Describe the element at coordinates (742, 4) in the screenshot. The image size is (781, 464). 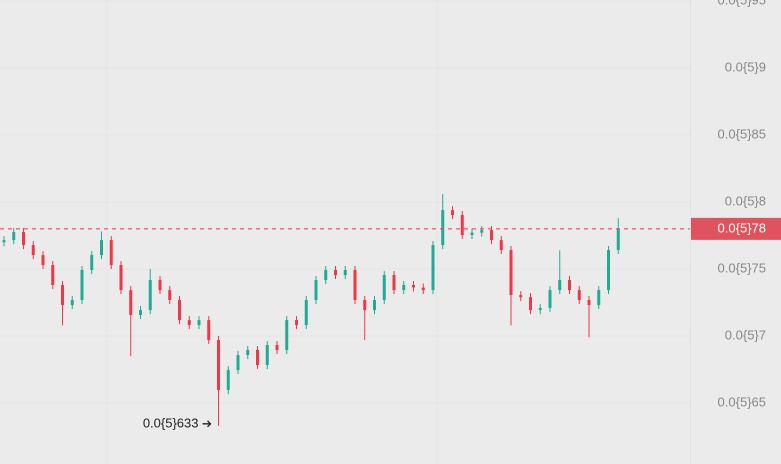
I see `y-tick-label: 0.0{5}95` at that location.